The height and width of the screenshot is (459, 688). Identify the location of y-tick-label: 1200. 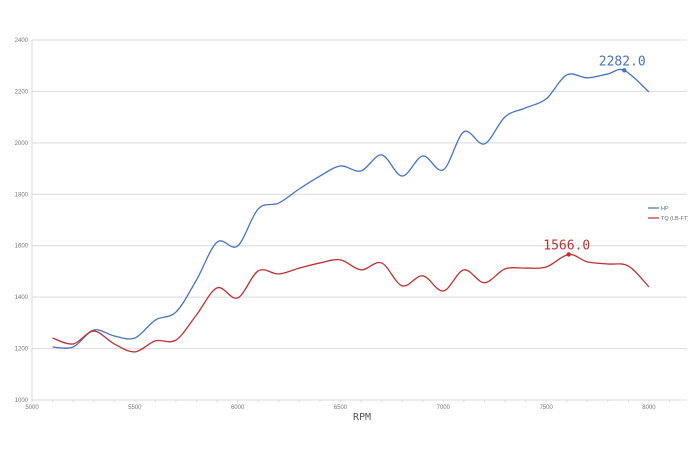
(22, 350).